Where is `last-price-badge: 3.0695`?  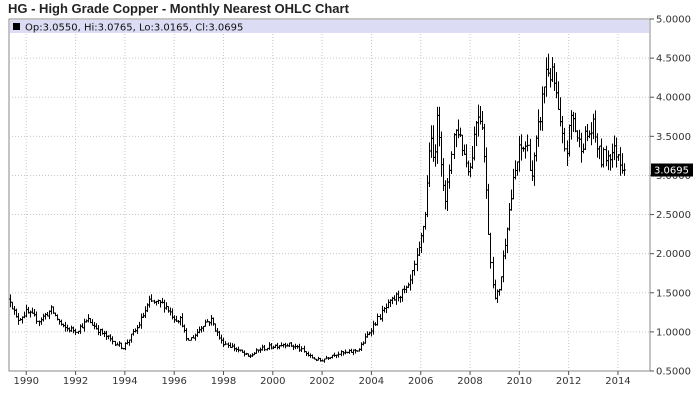
last-price-badge: 3.0695 is located at coordinates (672, 170).